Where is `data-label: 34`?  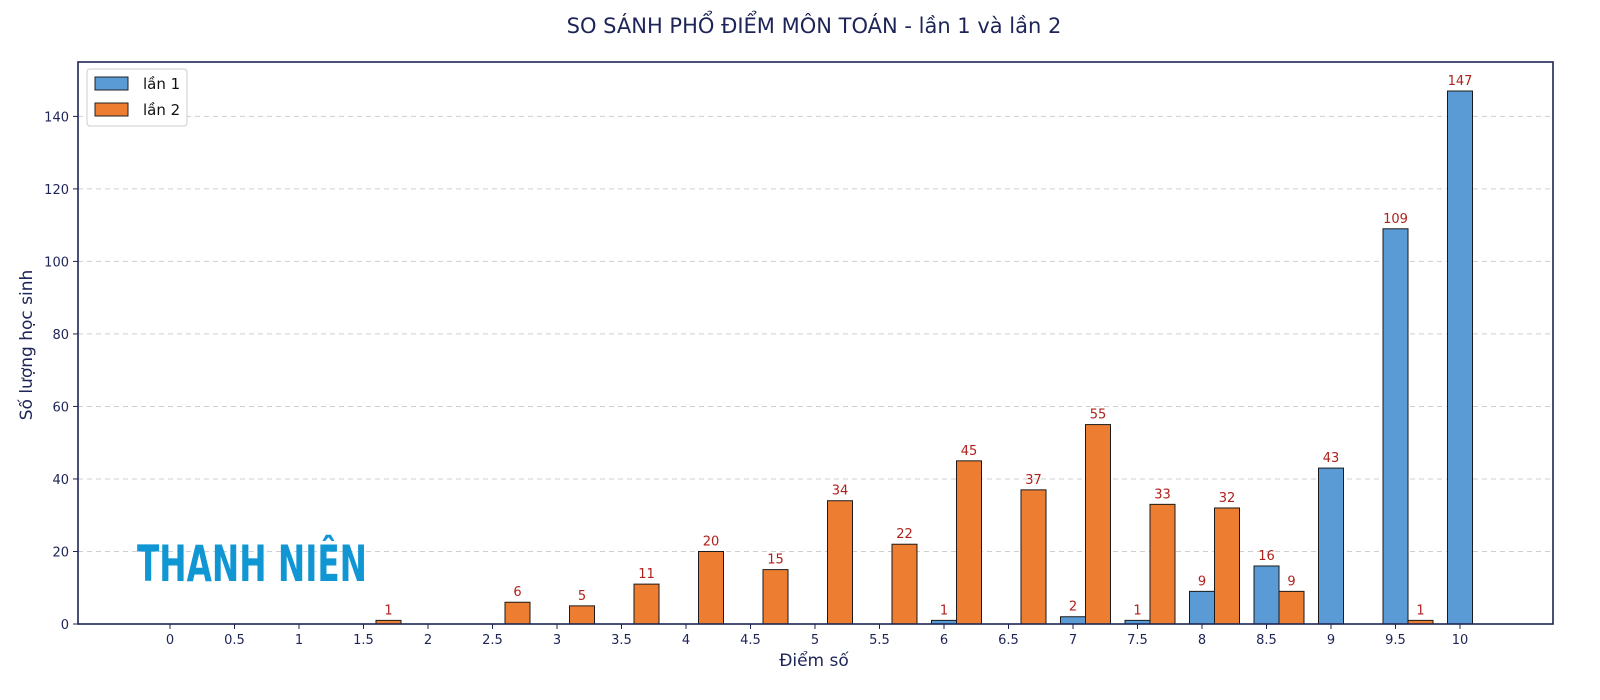
data-label: 34 is located at coordinates (840, 491).